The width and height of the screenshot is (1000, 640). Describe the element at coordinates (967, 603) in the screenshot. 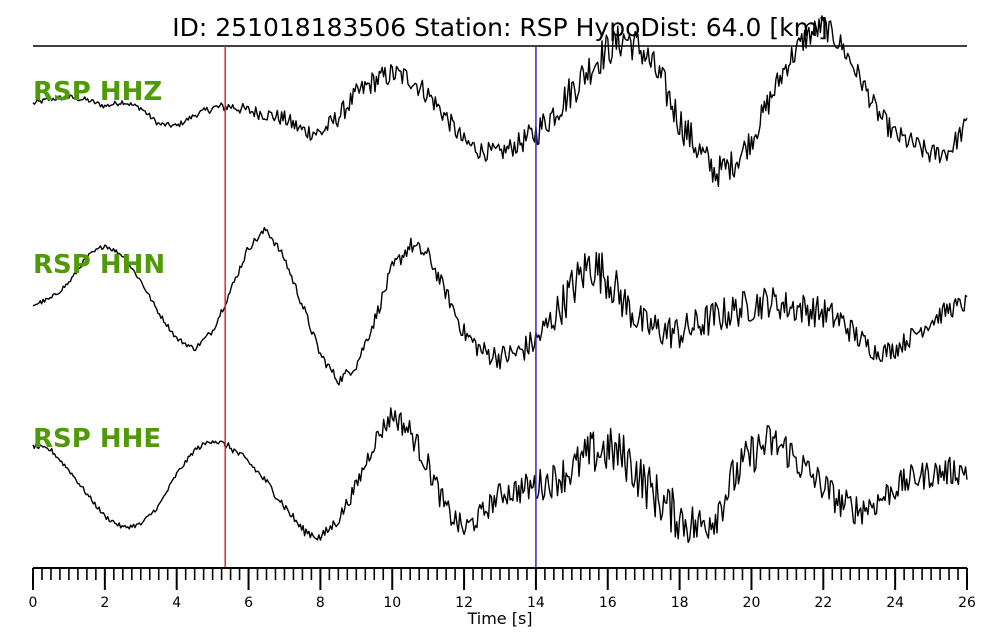

I see `x-tick-label: 26` at that location.